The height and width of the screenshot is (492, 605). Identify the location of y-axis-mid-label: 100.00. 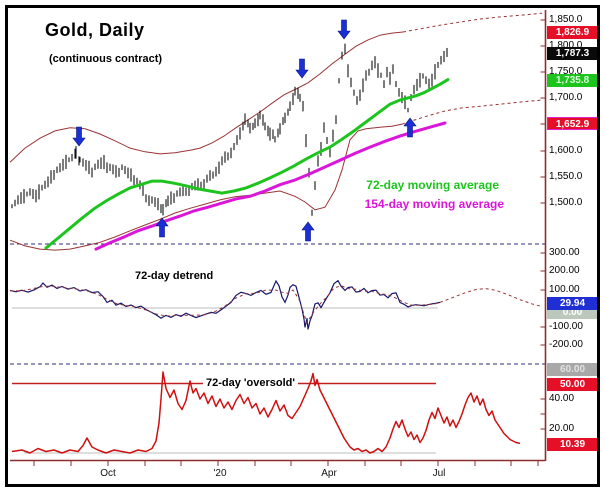
(564, 289).